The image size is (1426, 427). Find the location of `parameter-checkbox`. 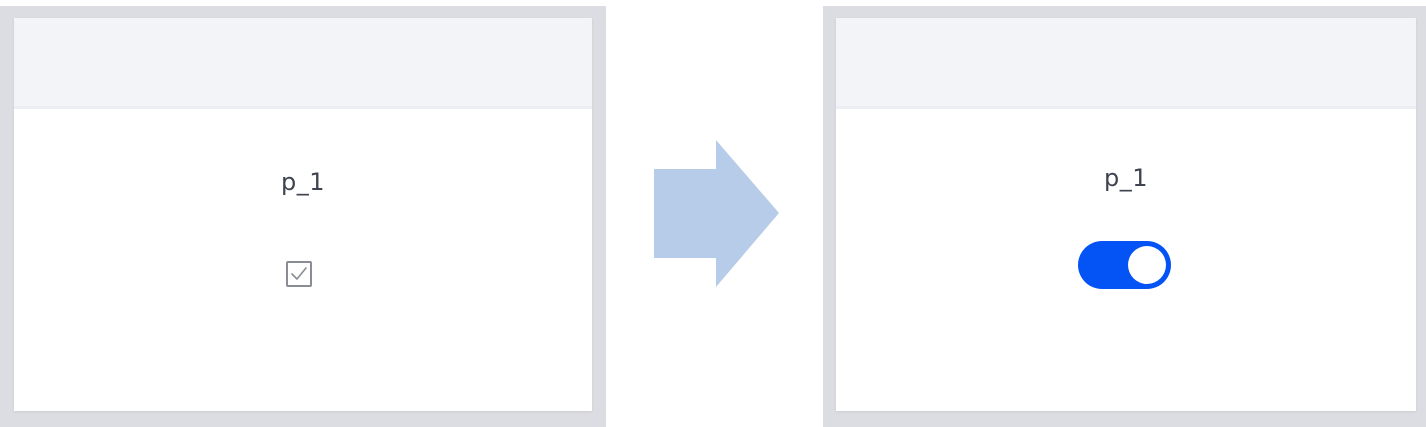

parameter-checkbox is located at coordinates (299, 274).